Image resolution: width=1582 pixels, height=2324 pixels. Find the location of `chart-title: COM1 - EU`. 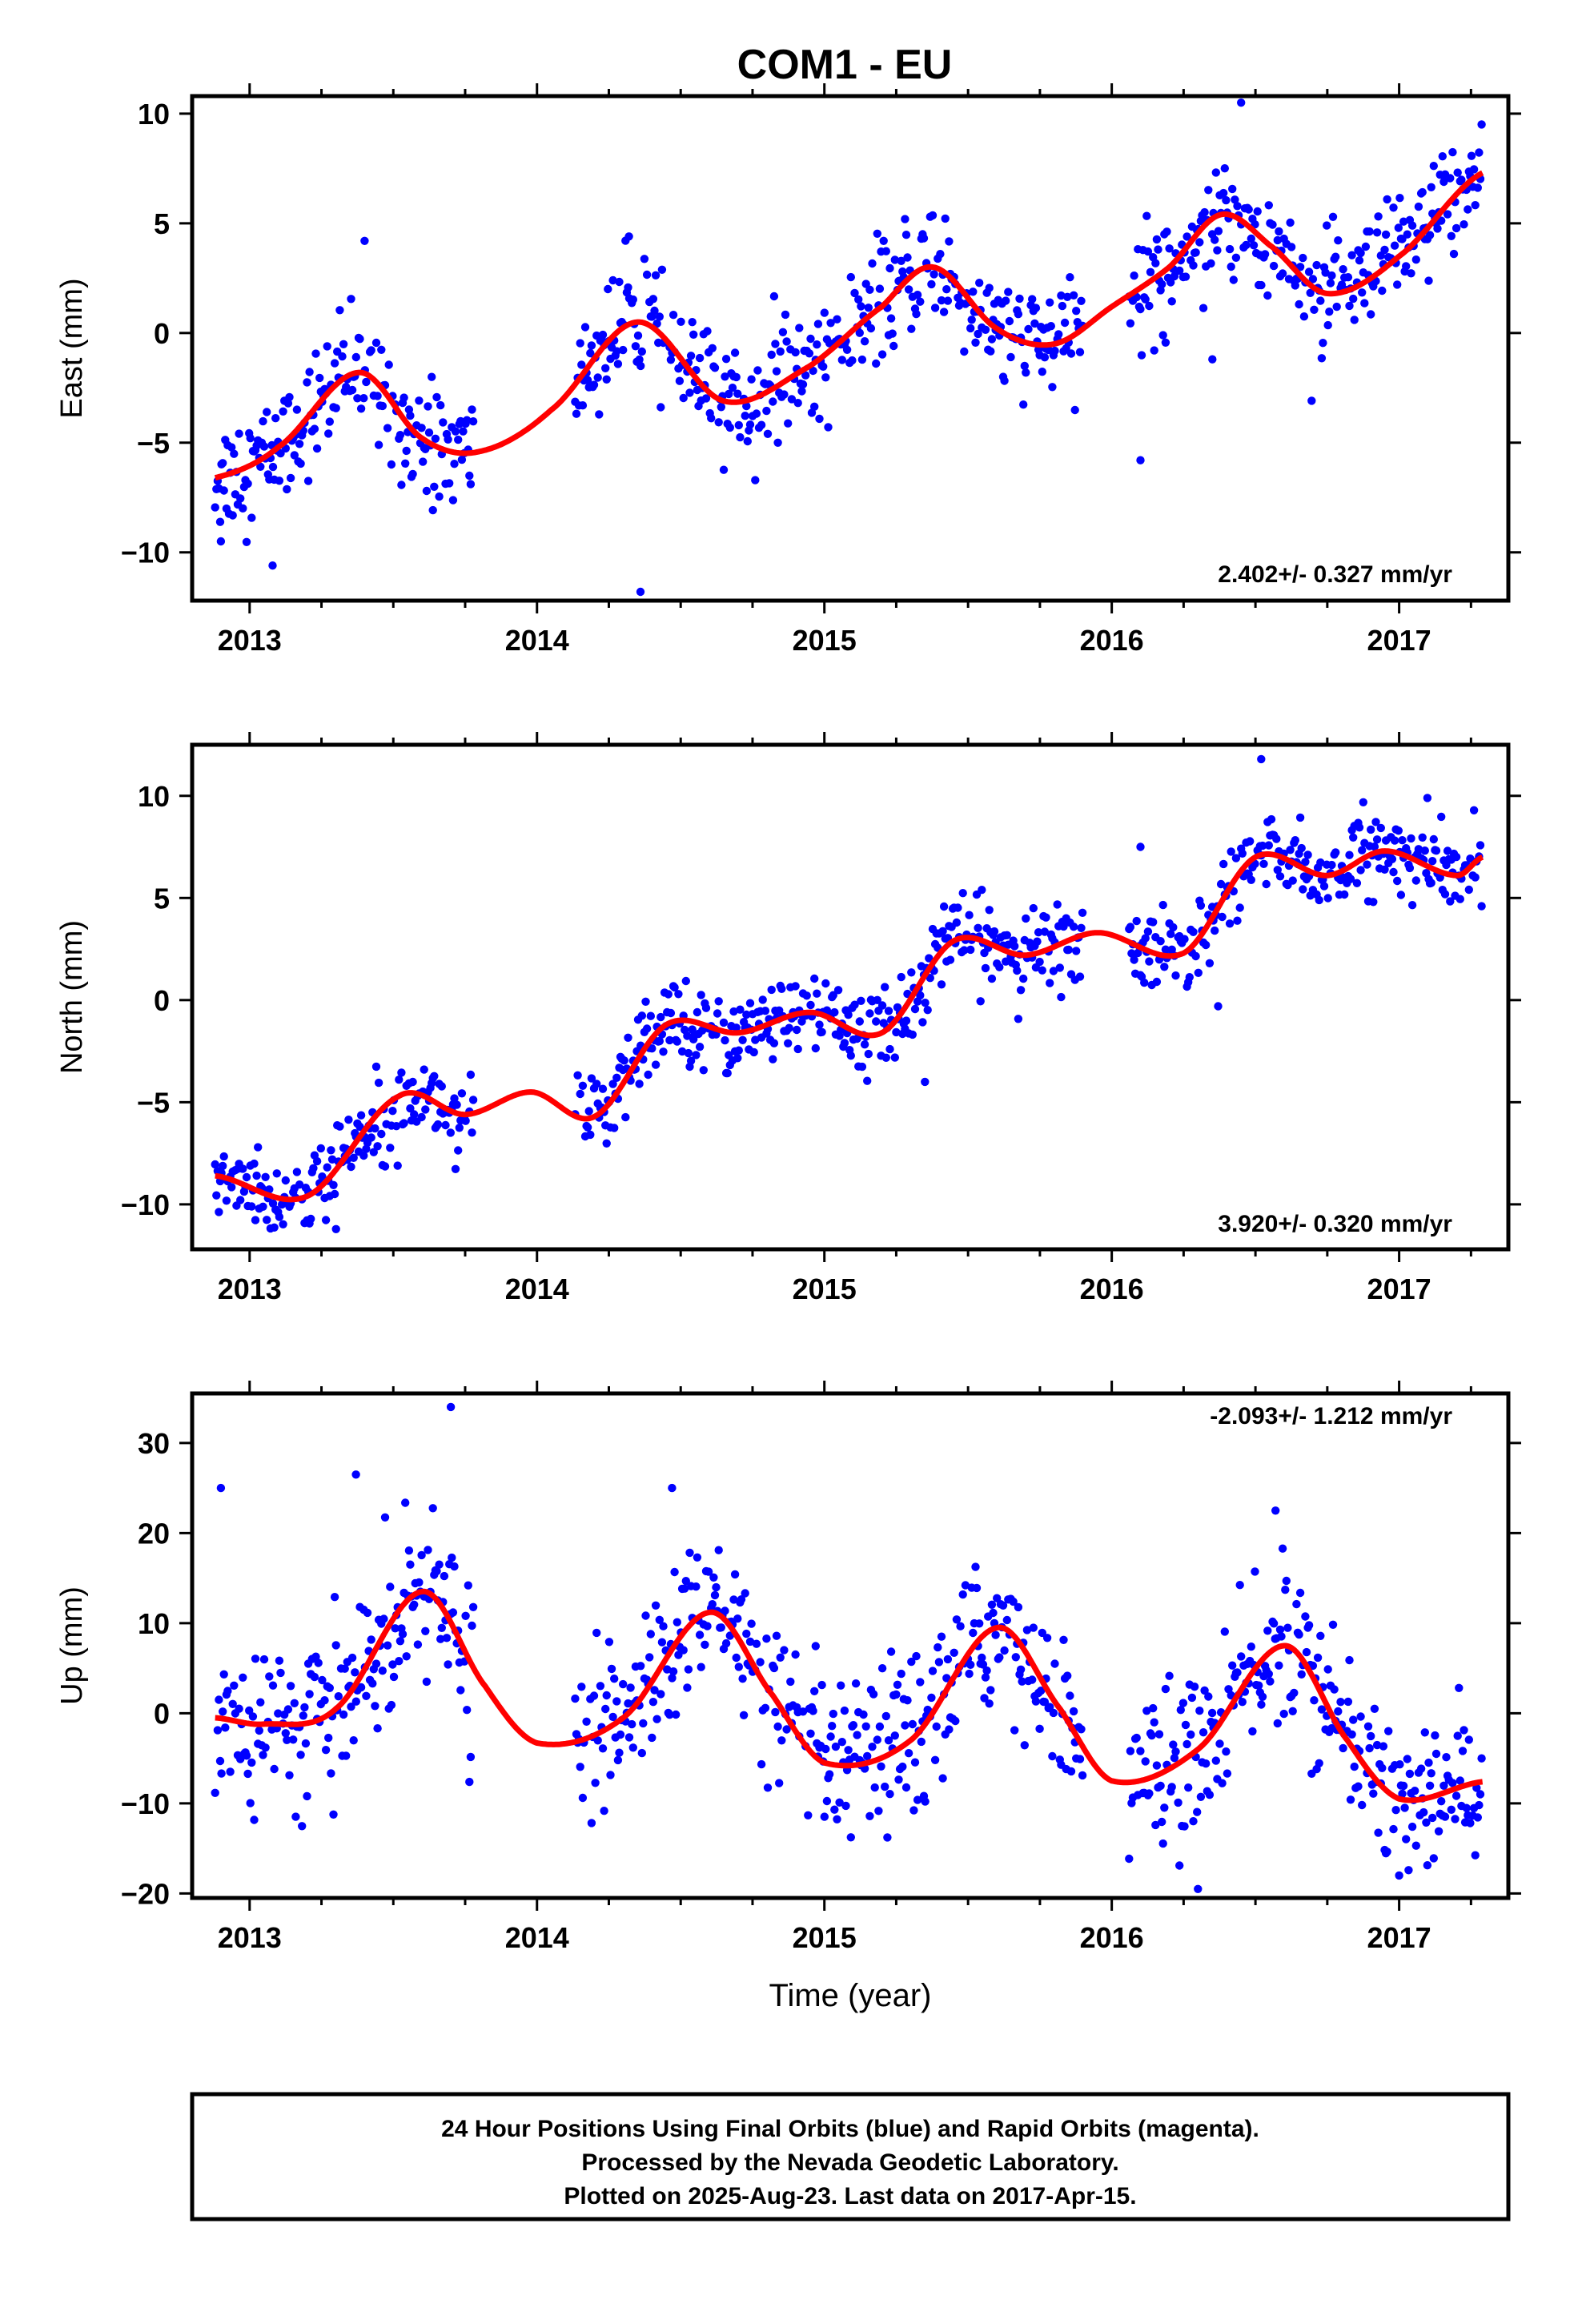

chart-title: COM1 - EU is located at coordinates (845, 65).